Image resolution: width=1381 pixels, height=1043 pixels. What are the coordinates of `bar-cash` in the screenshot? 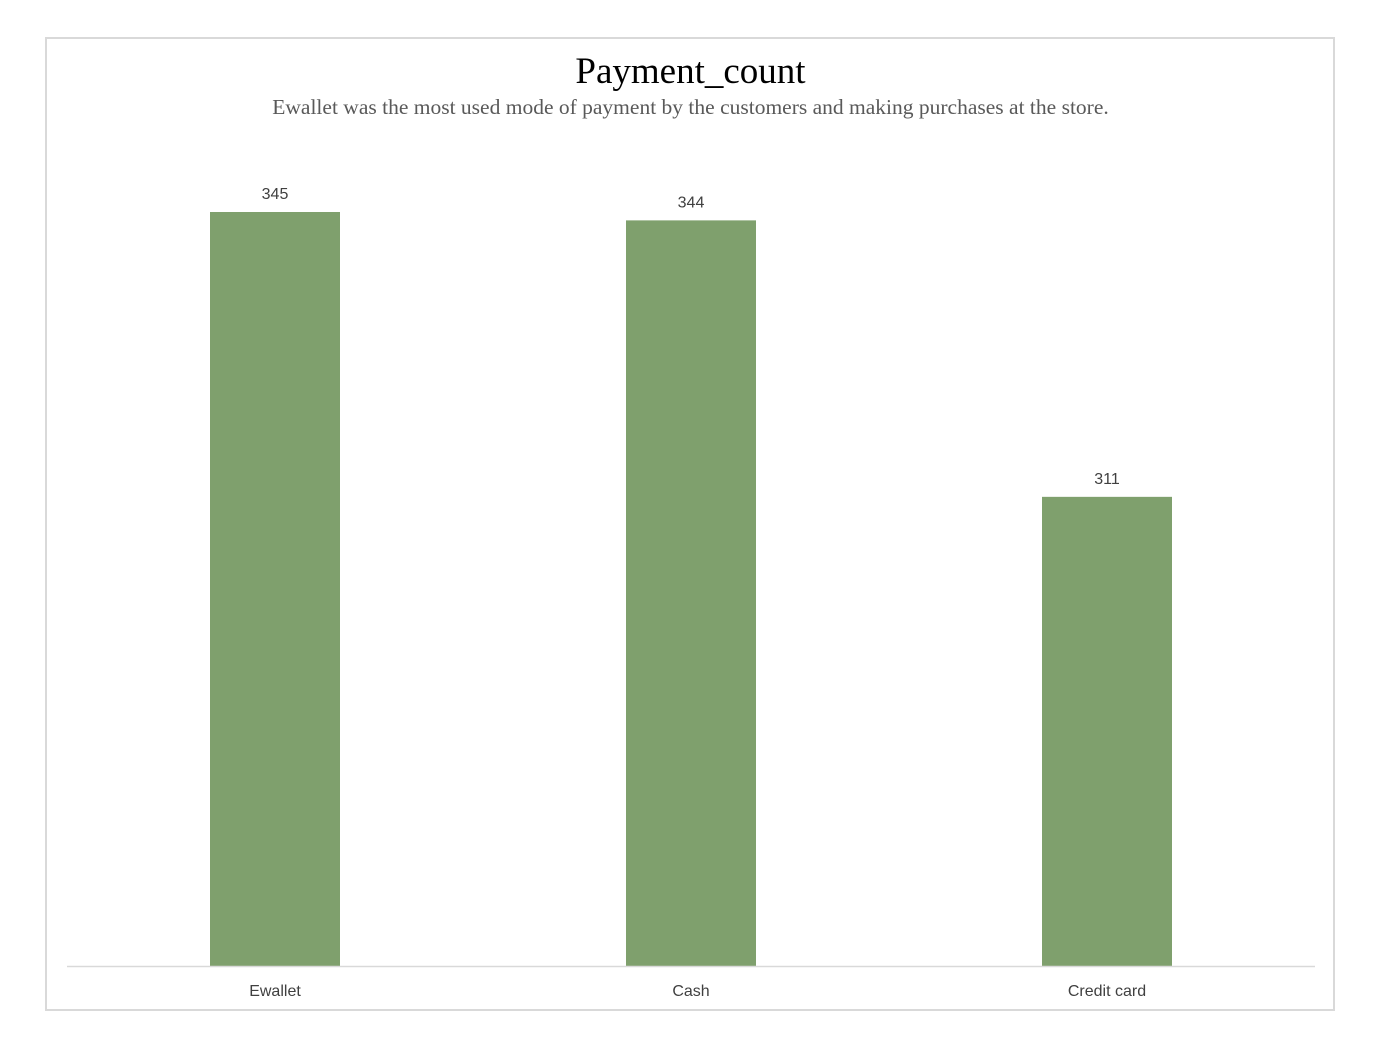 It's located at (691, 593).